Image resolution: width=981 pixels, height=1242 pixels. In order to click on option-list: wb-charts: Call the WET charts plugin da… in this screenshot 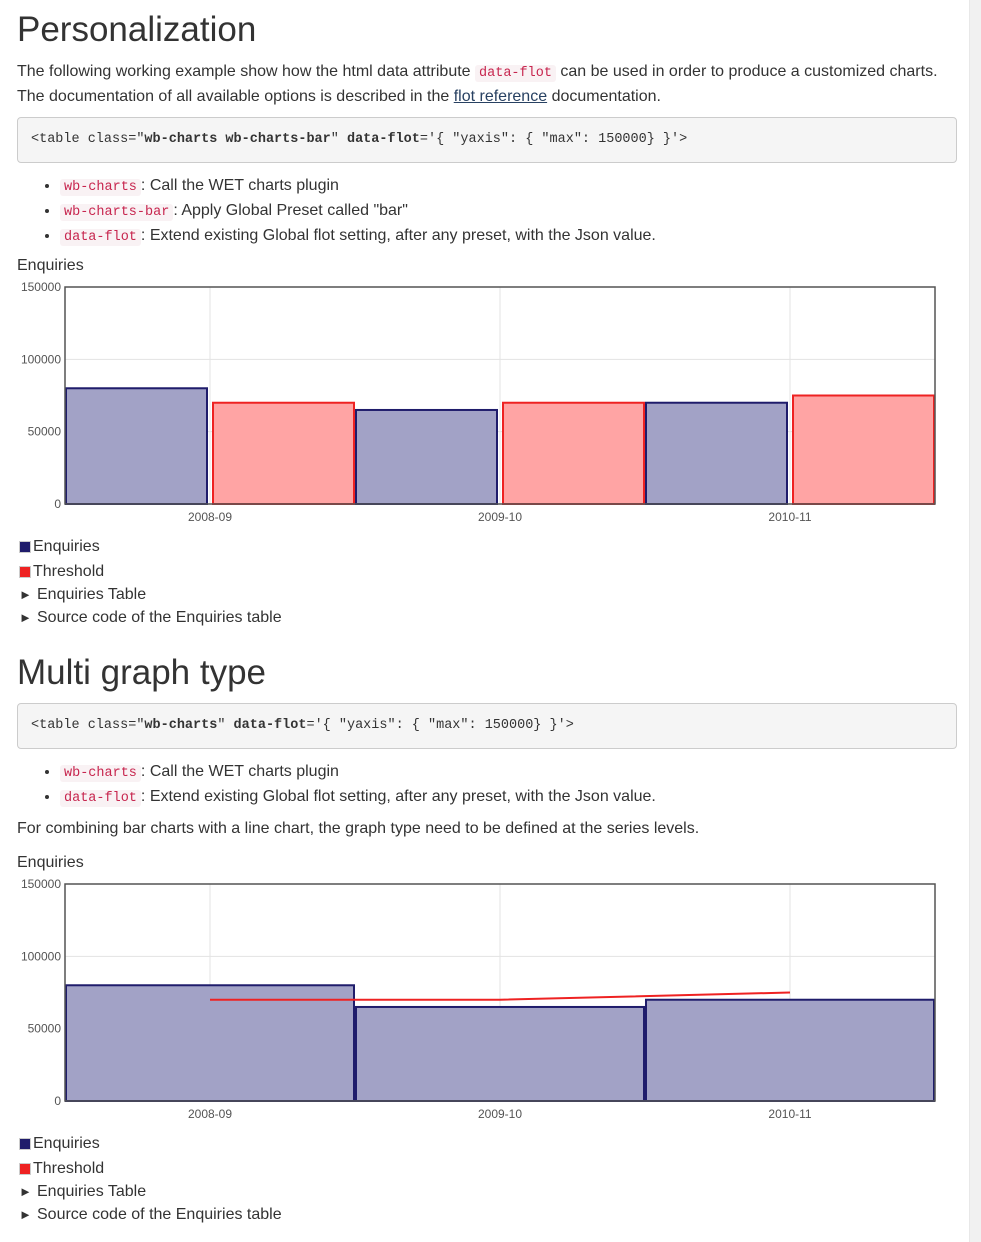, I will do `click(336, 785)`.